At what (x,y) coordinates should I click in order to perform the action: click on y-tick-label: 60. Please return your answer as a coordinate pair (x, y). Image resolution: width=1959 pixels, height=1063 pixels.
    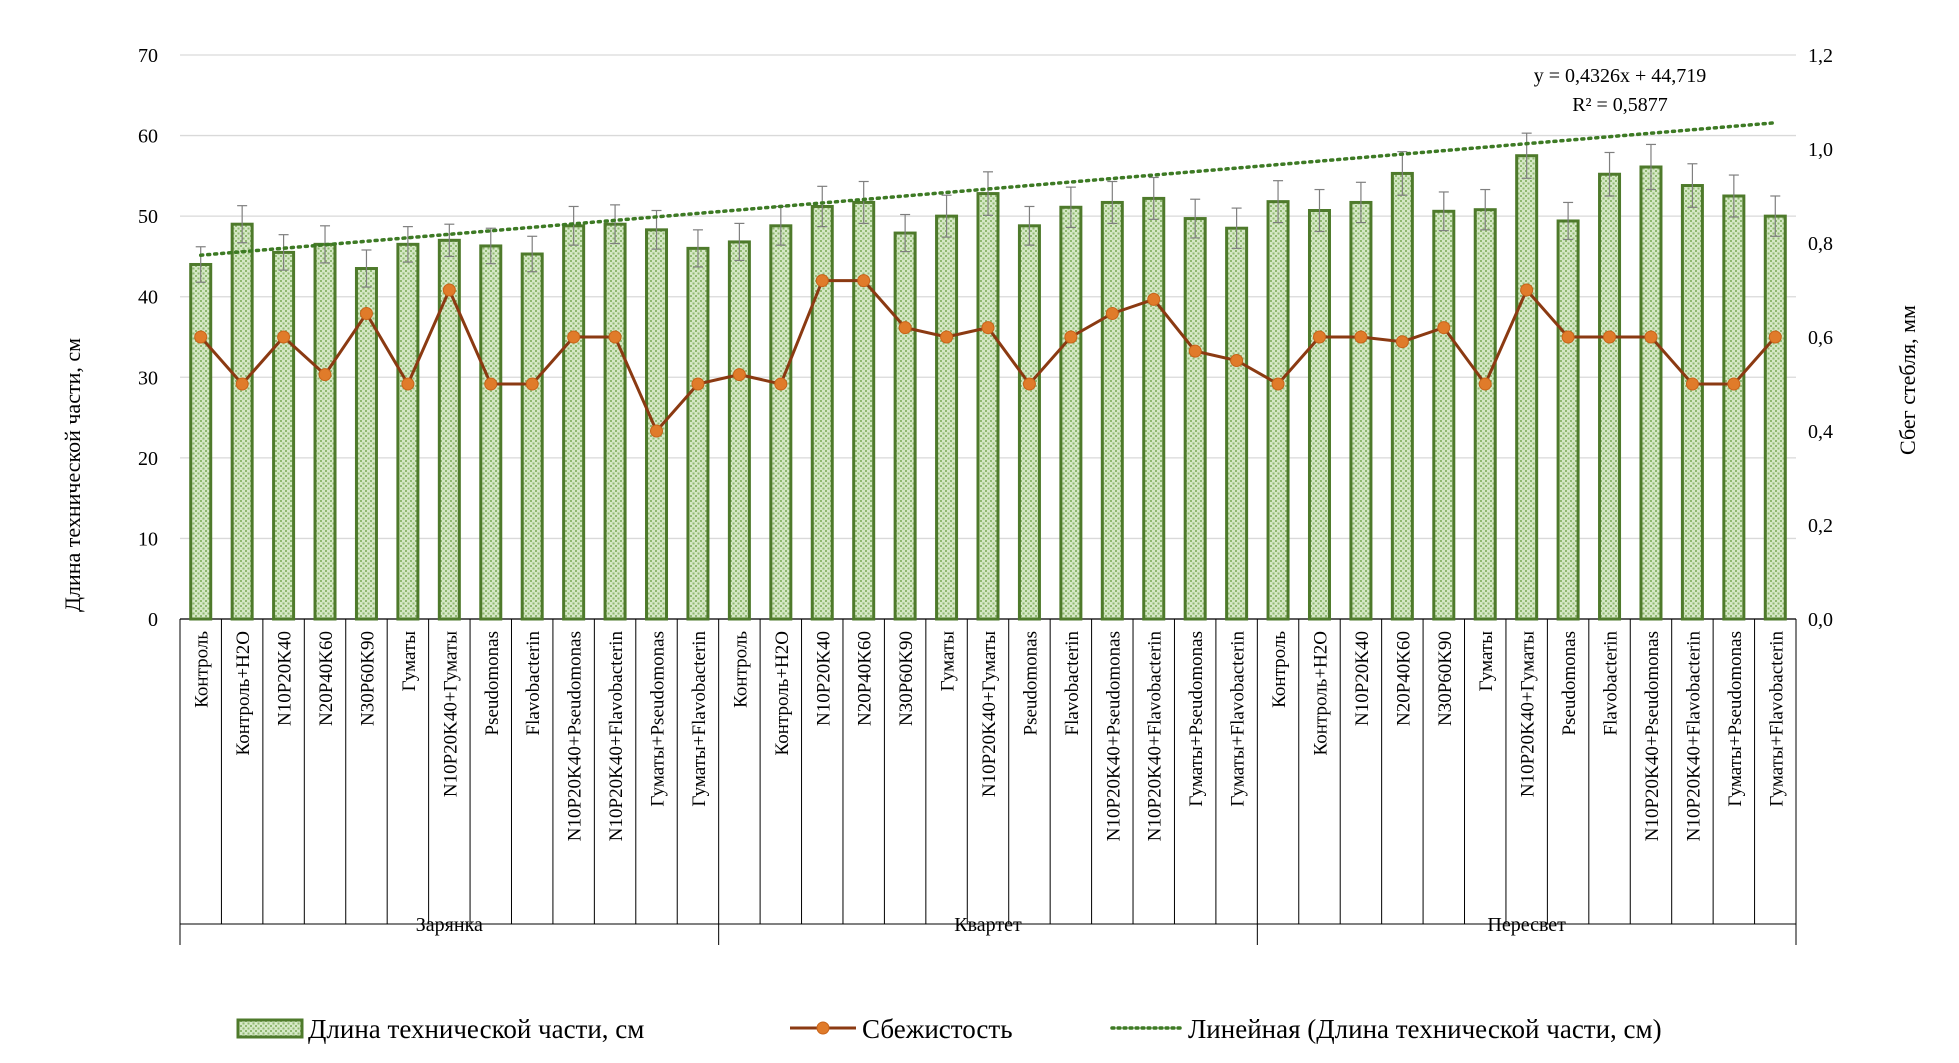
    Looking at the image, I should click on (148, 137).